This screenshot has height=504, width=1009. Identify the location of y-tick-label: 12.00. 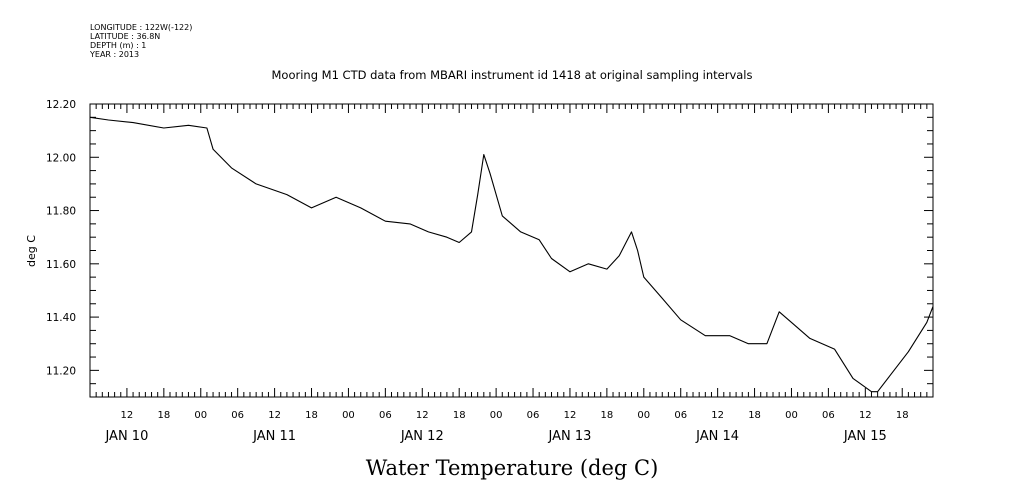
(61, 158).